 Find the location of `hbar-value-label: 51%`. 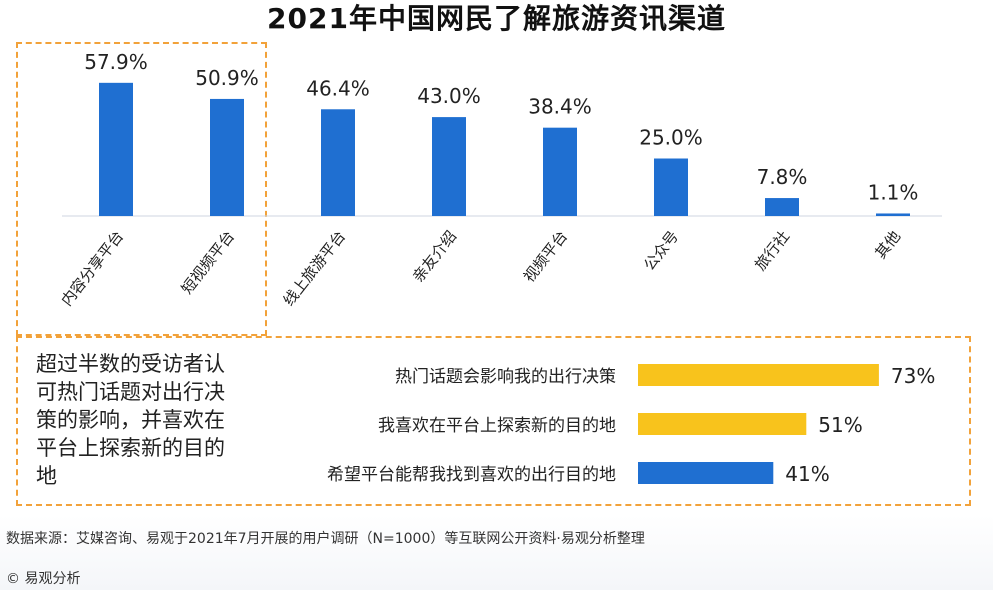

hbar-value-label: 51% is located at coordinates (840, 425).